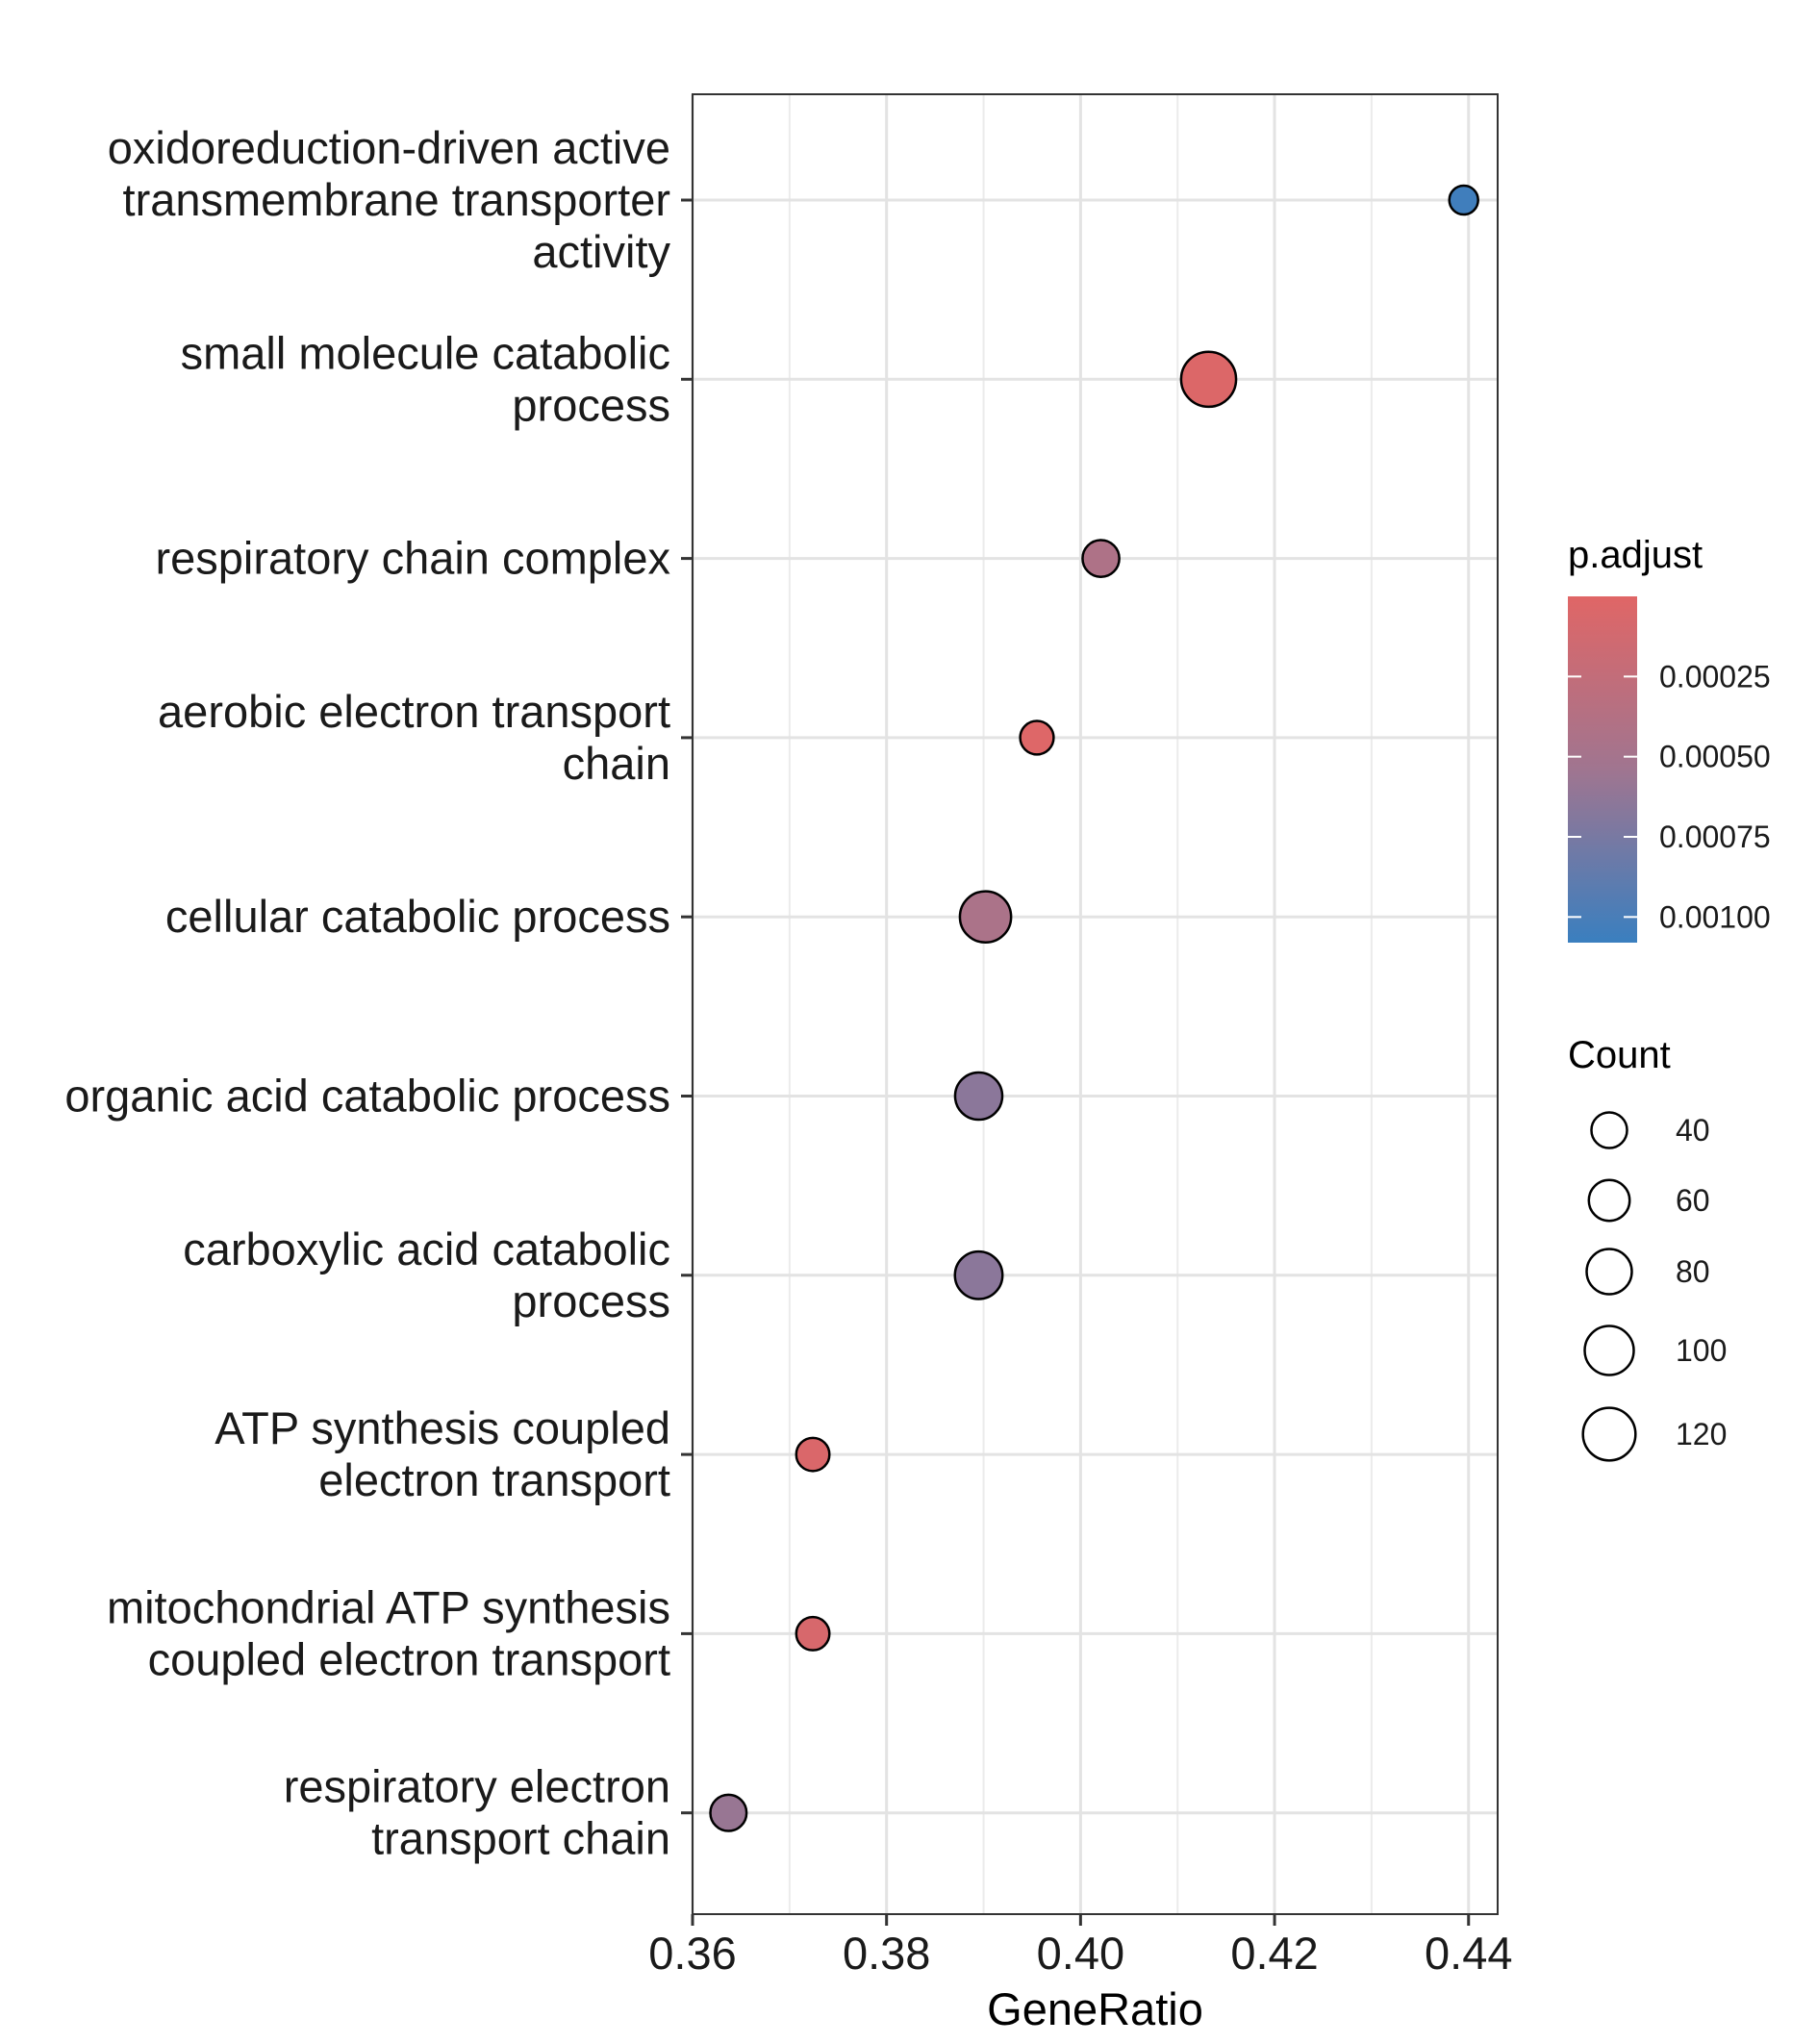  I want to click on y-tick-label: cellular catabolic process, so click(418, 917).